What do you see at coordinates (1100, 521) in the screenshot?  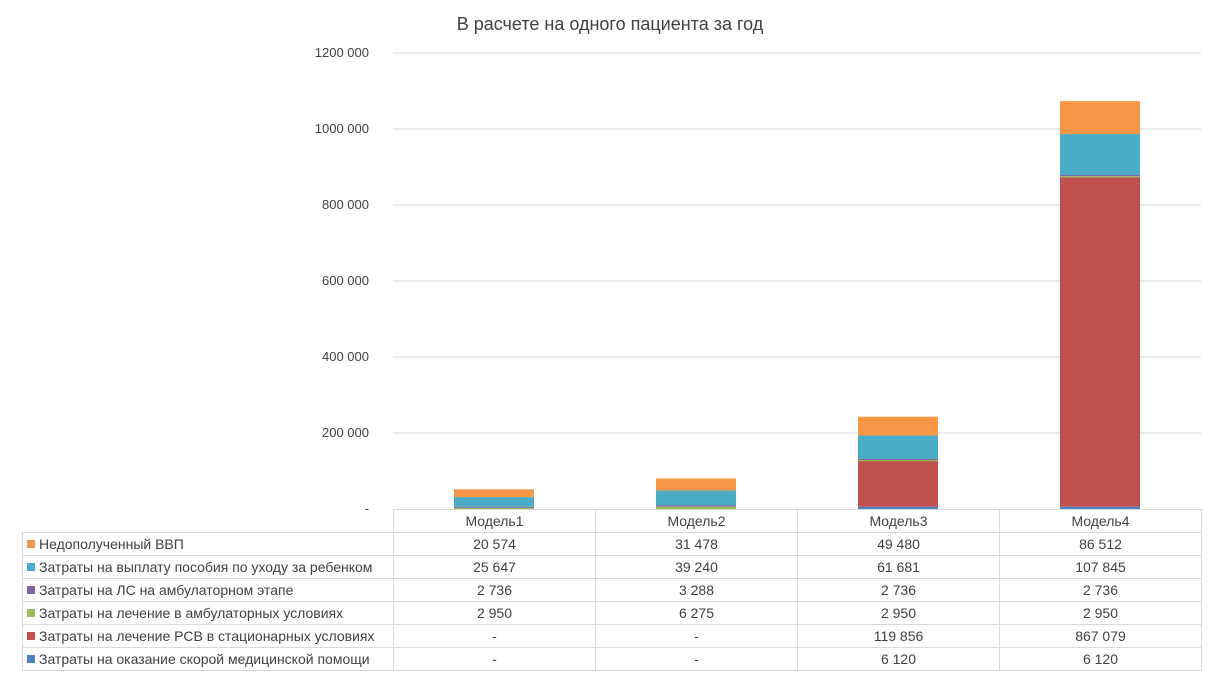 I see `category-label: Модель4` at bounding box center [1100, 521].